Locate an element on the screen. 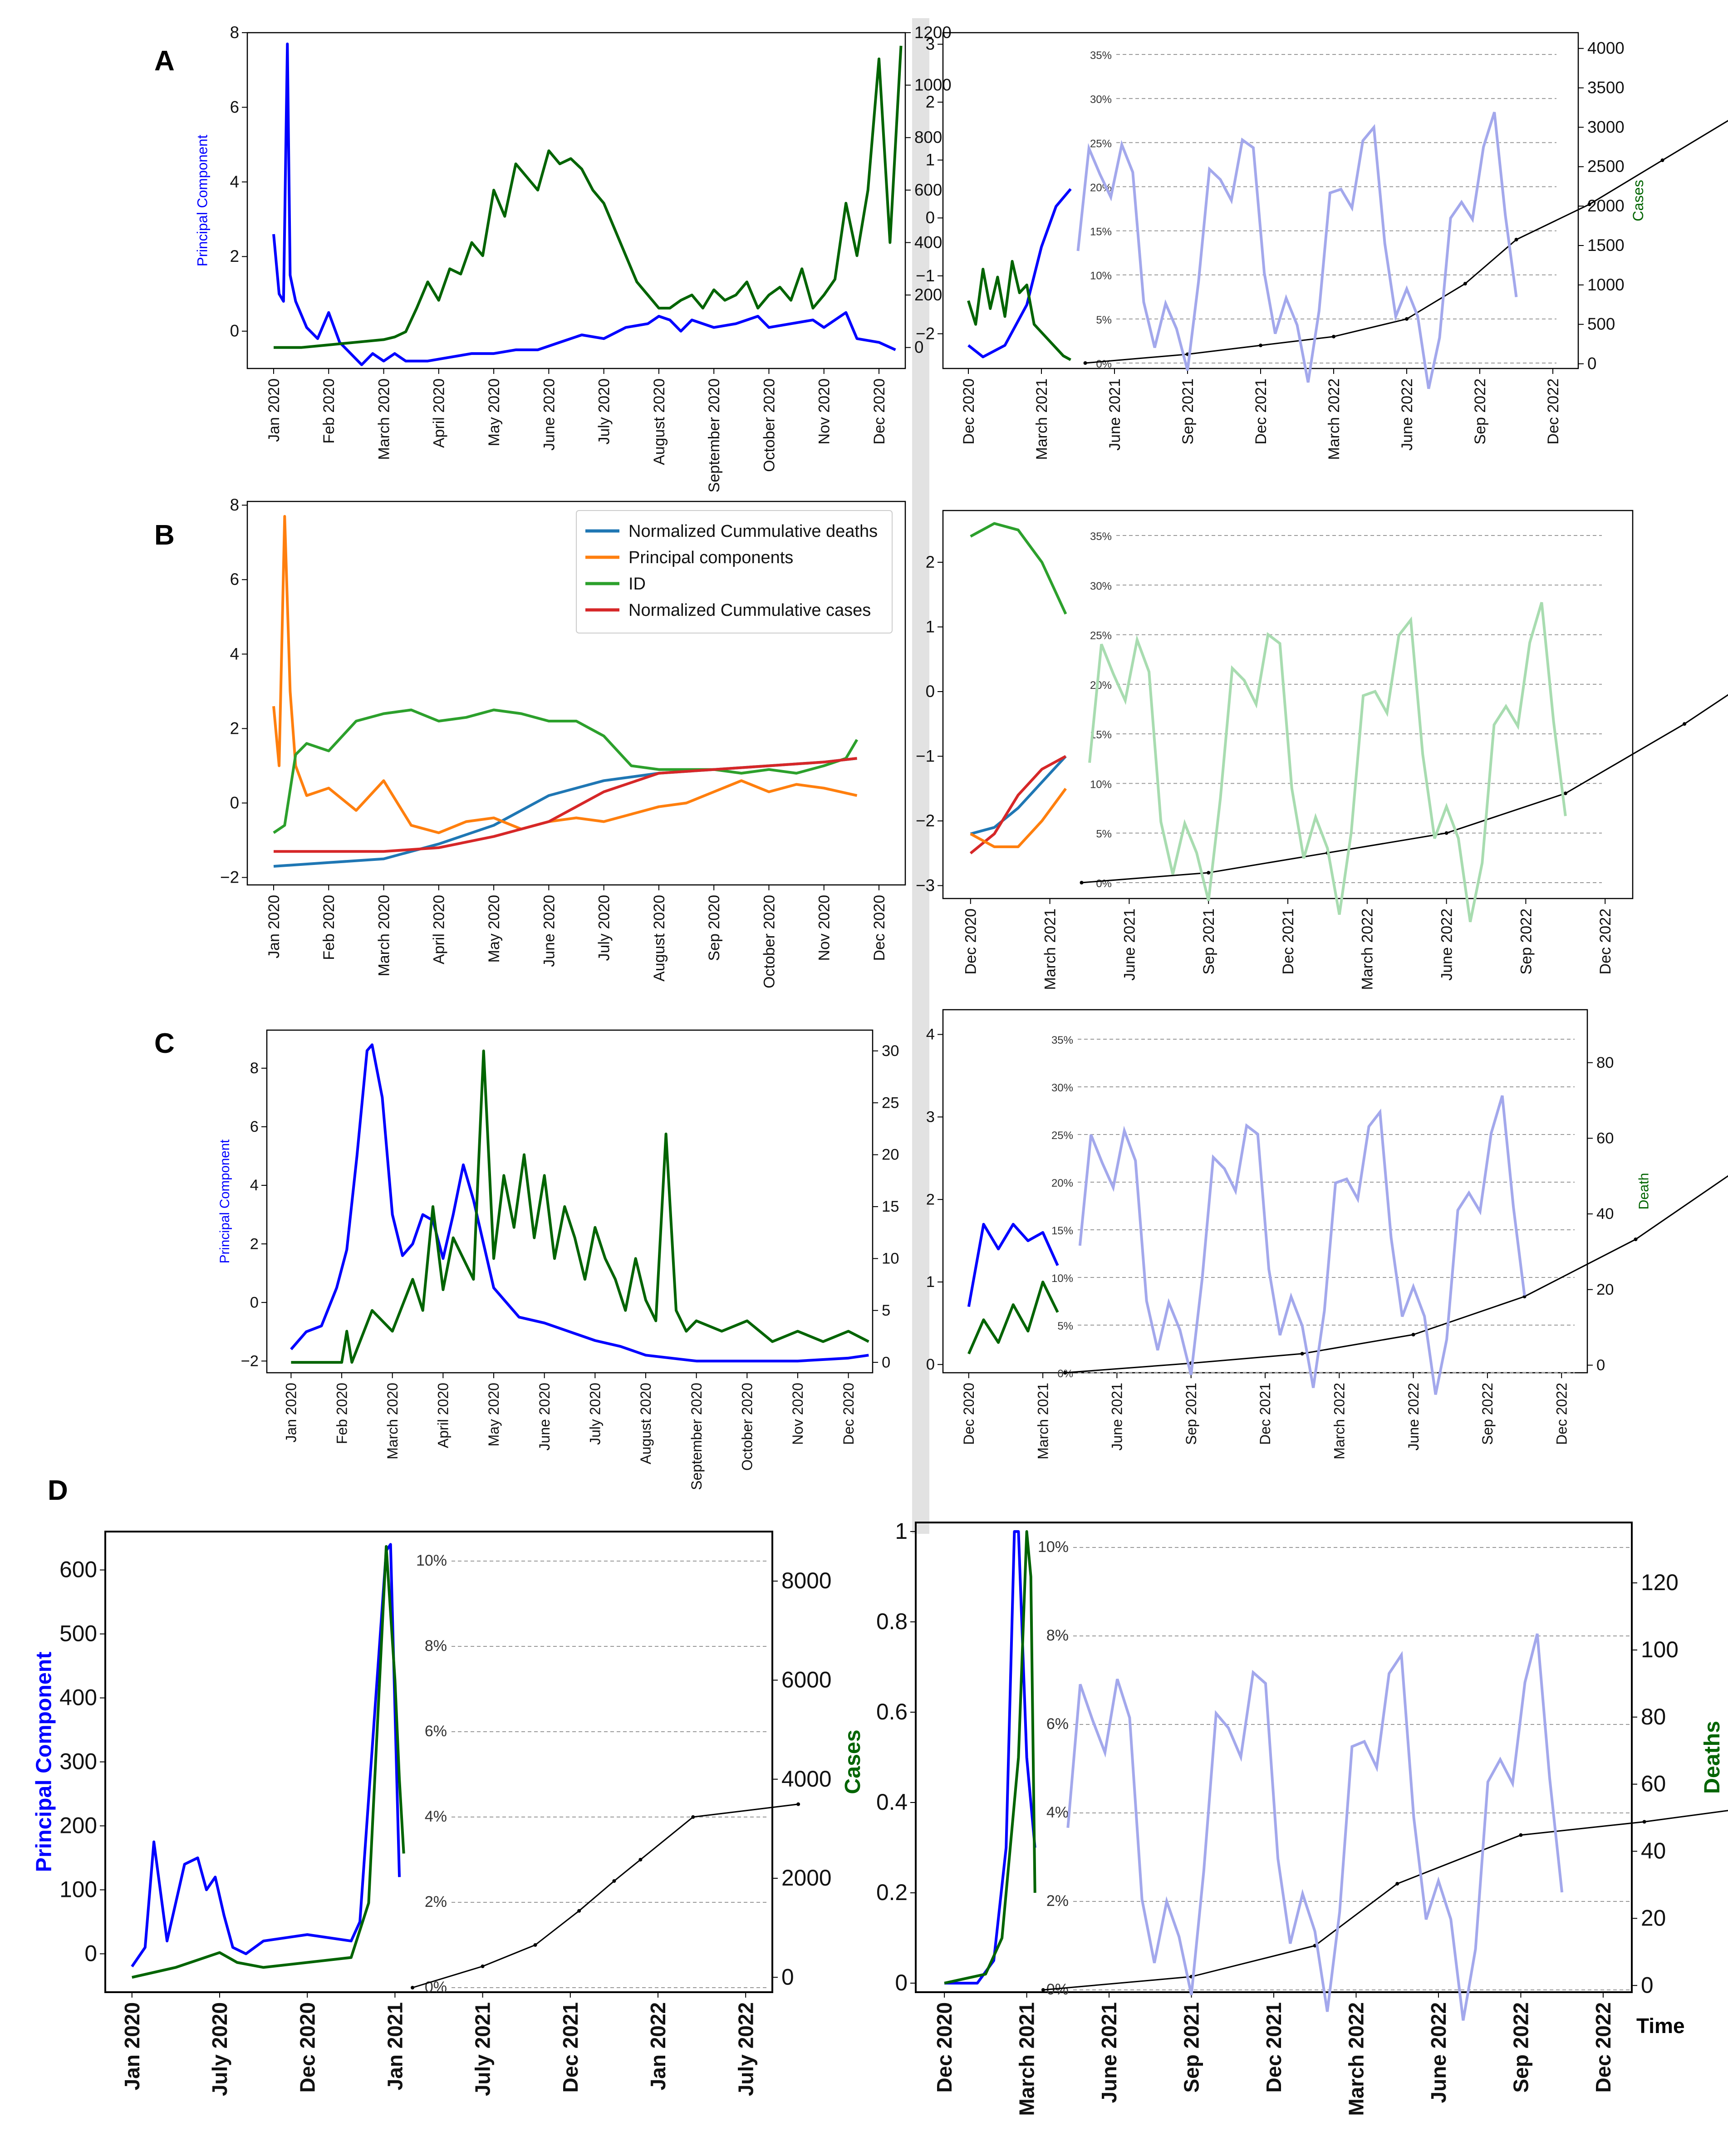 Image resolution: width=1728 pixels, height=2156 pixels. x-tick-label: August 2020 is located at coordinates (659, 938).